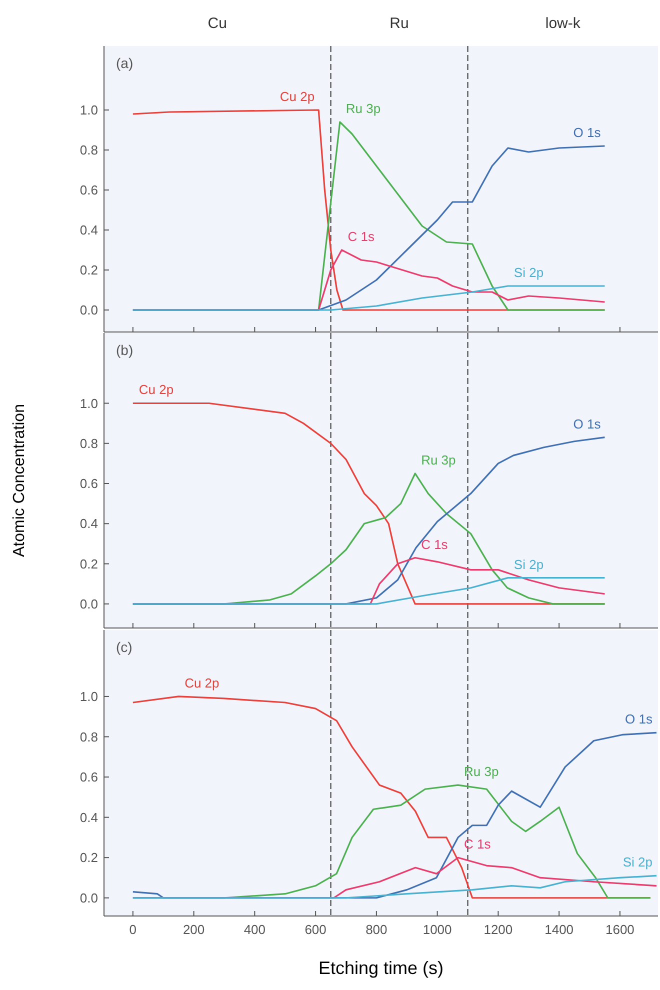  I want to click on text: (b), so click(125, 350).